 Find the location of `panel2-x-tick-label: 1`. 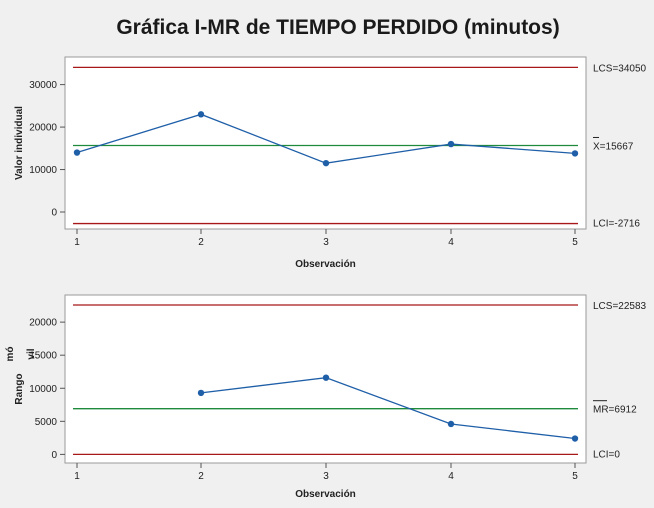

panel2-x-tick-label: 1 is located at coordinates (77, 476).